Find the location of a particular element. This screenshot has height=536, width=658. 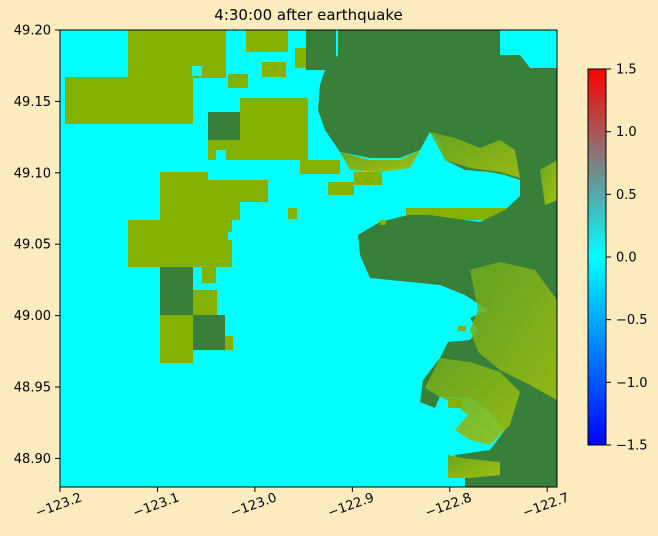

y-tick-label: 49.00 is located at coordinates (32, 316).